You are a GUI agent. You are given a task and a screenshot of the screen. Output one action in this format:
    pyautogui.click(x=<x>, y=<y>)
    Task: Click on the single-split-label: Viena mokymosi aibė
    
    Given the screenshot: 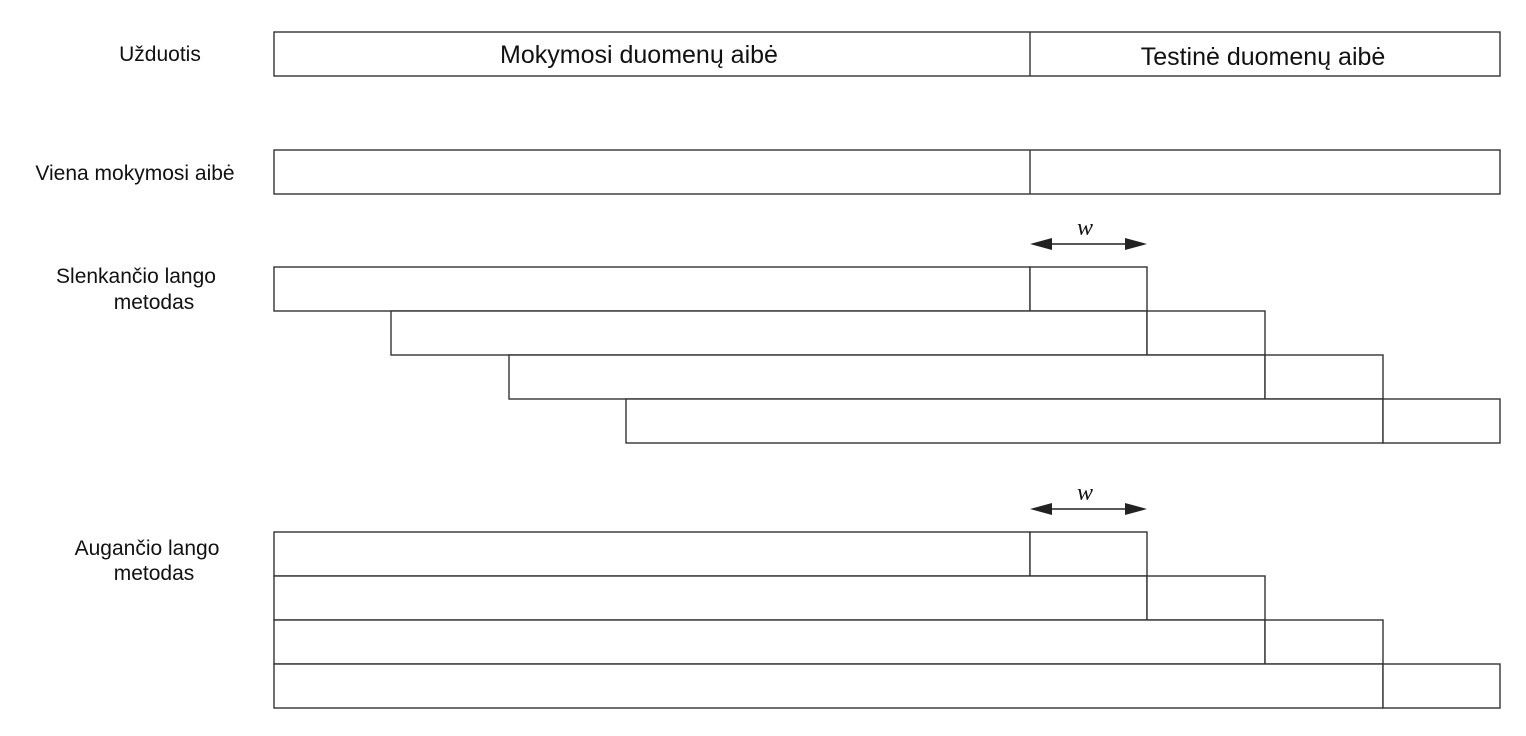 What is the action you would take?
    pyautogui.click(x=134, y=173)
    